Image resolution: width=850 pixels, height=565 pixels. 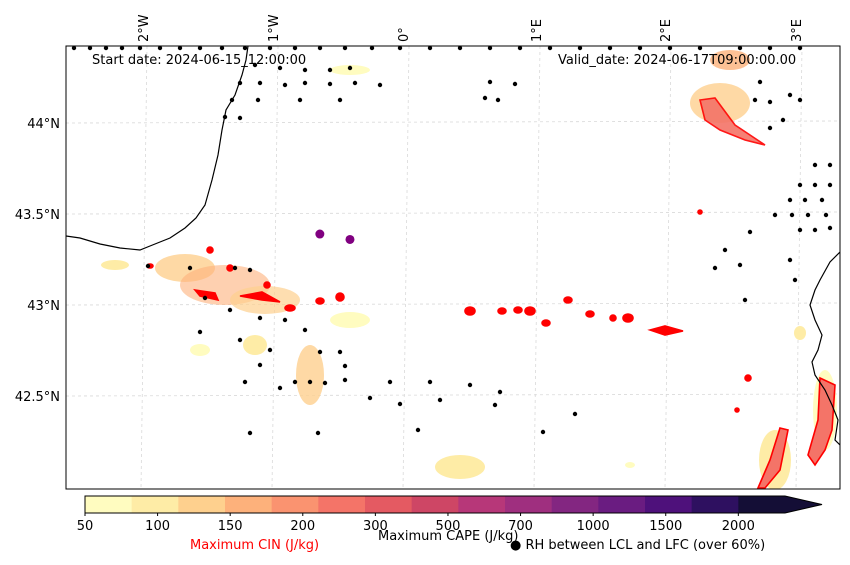 I want to click on colorbar-outline, so click(x=453, y=504).